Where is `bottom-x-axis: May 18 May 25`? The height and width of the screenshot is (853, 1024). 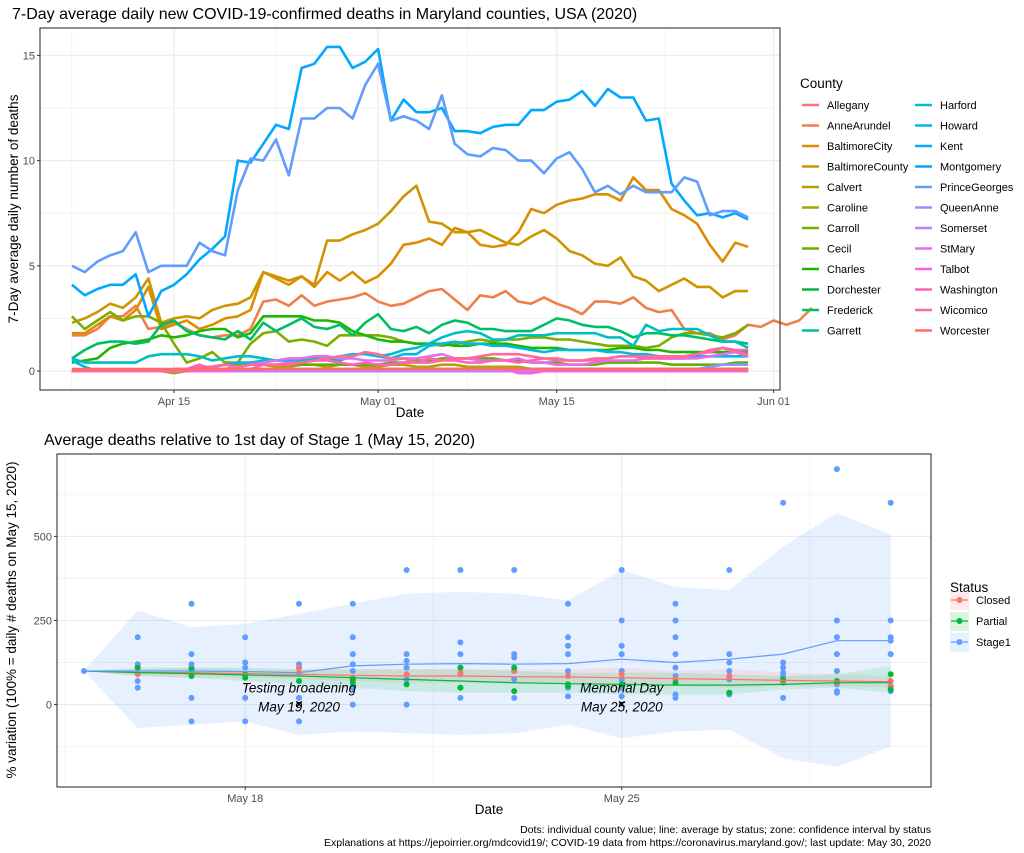 bottom-x-axis: May 18 May 25 is located at coordinates (433, 796).